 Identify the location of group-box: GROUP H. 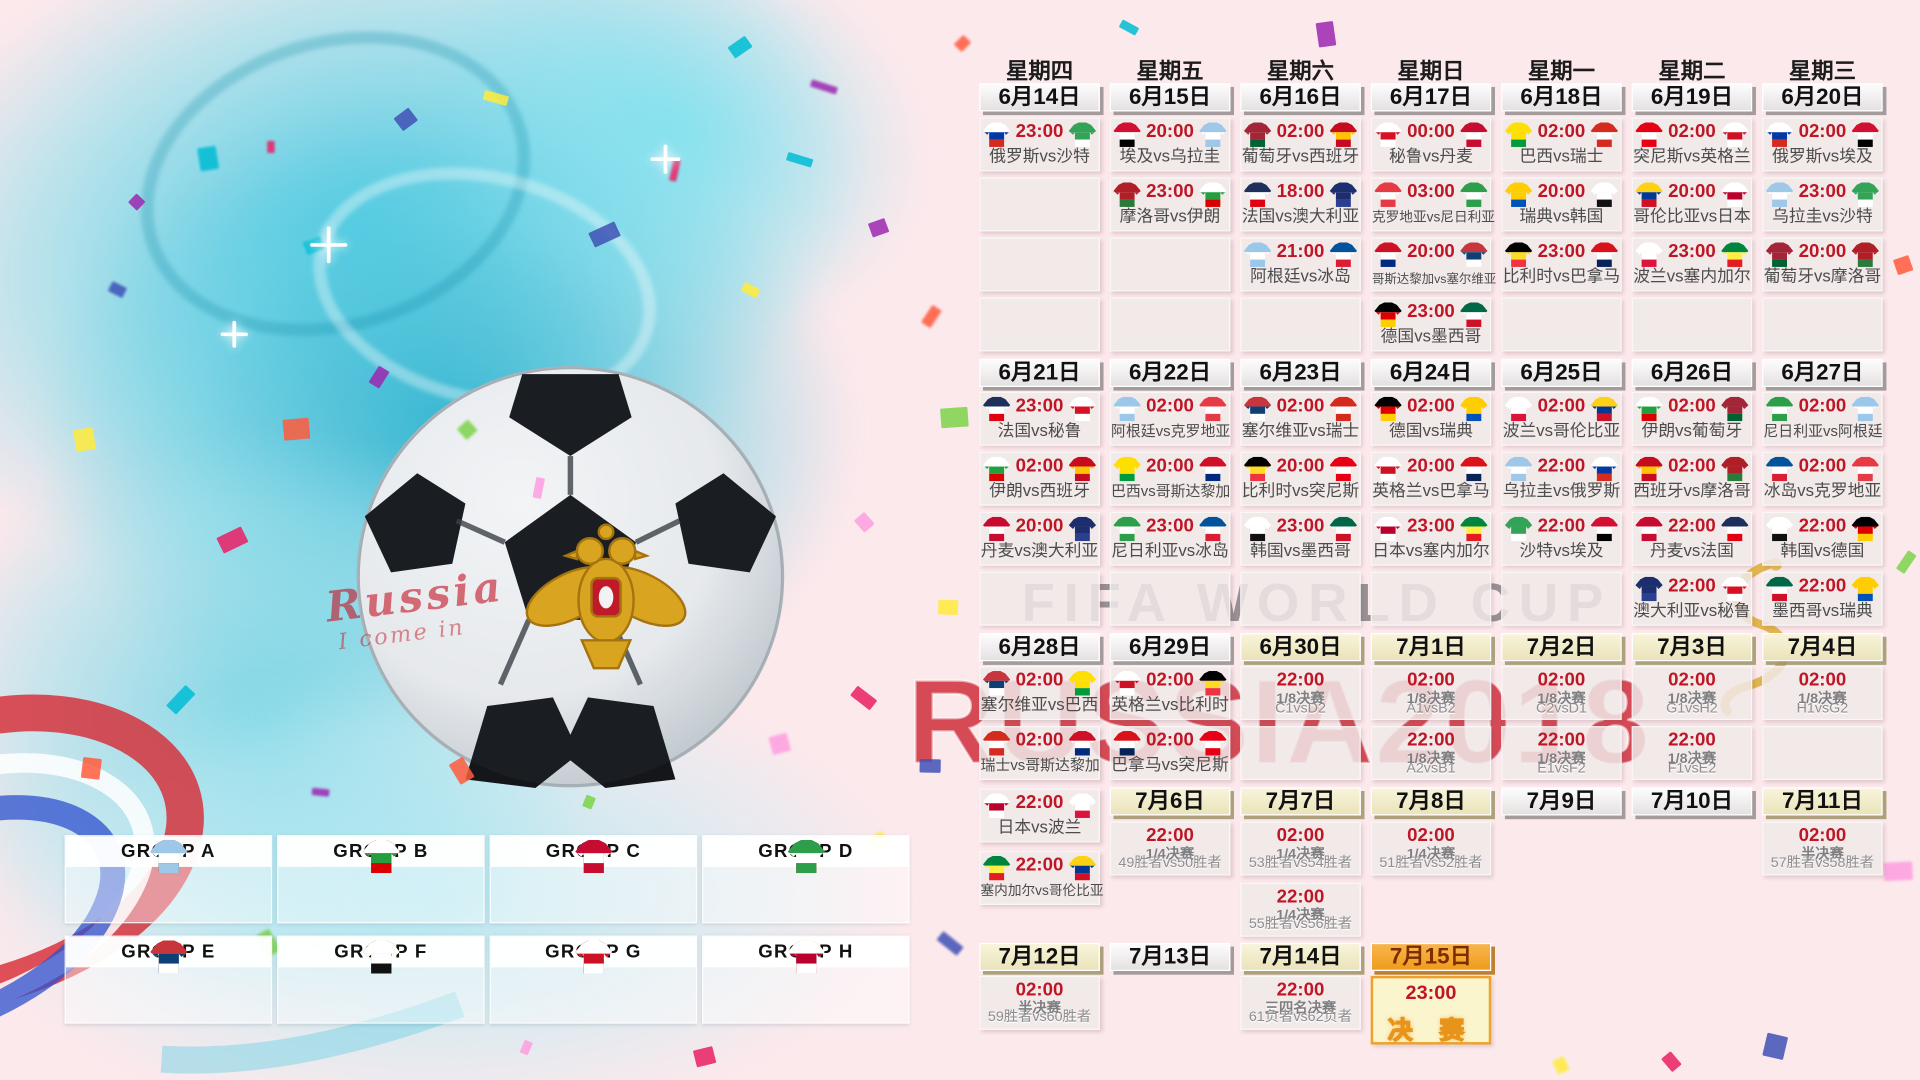
(806, 979).